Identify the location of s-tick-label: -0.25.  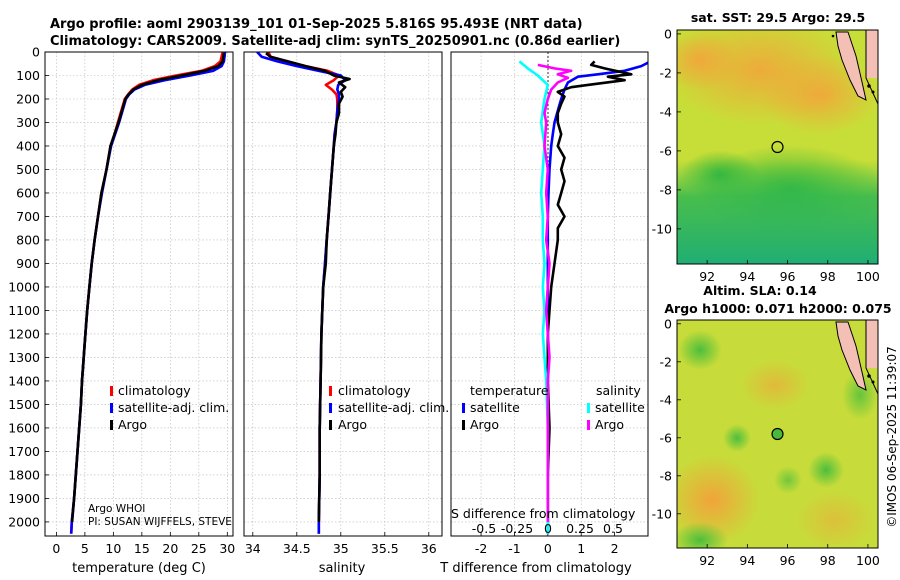
(517, 528).